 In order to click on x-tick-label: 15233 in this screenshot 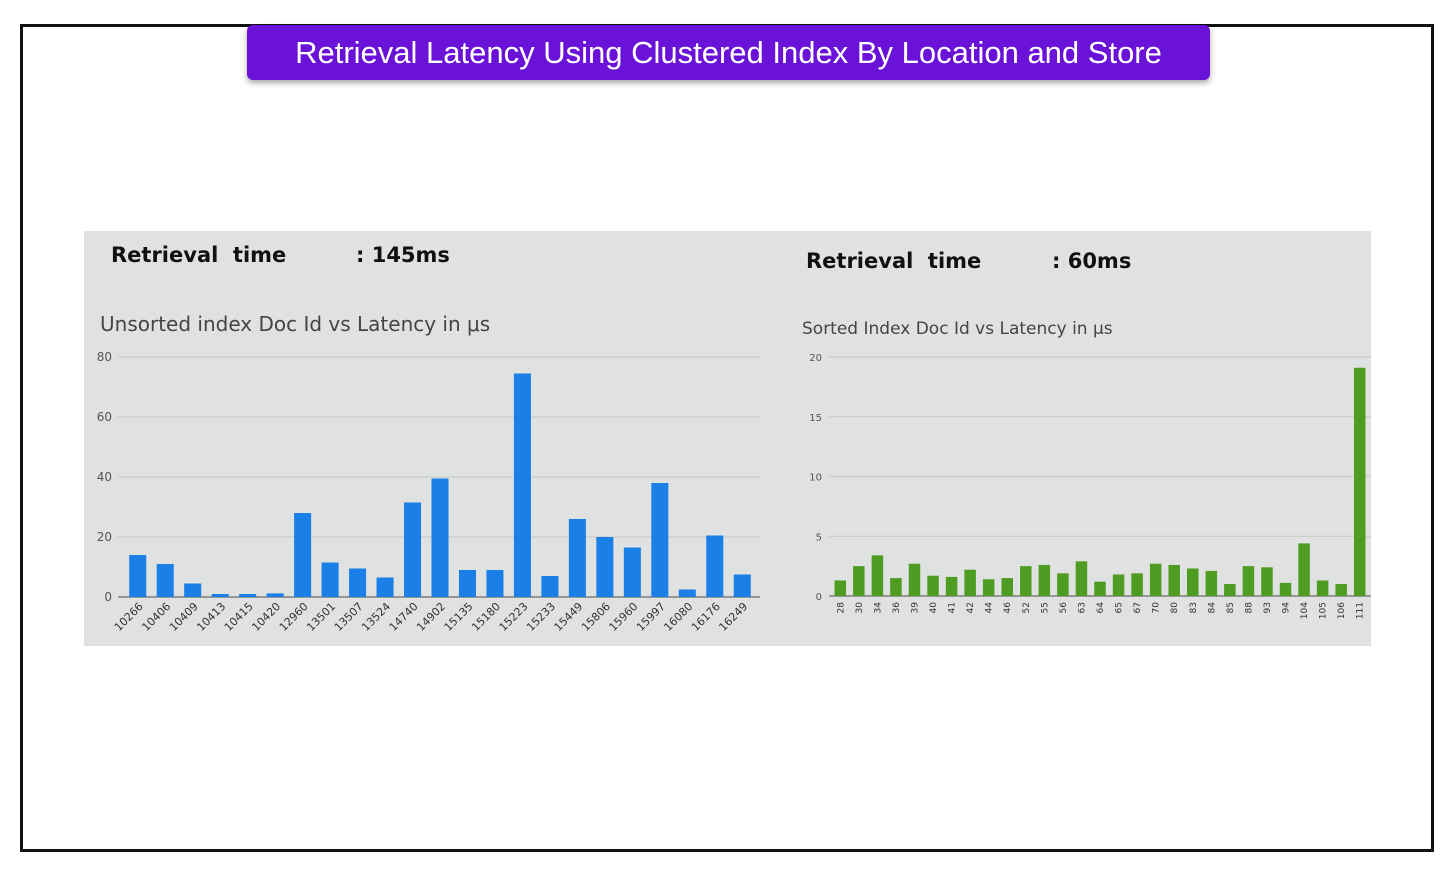, I will do `click(541, 617)`.